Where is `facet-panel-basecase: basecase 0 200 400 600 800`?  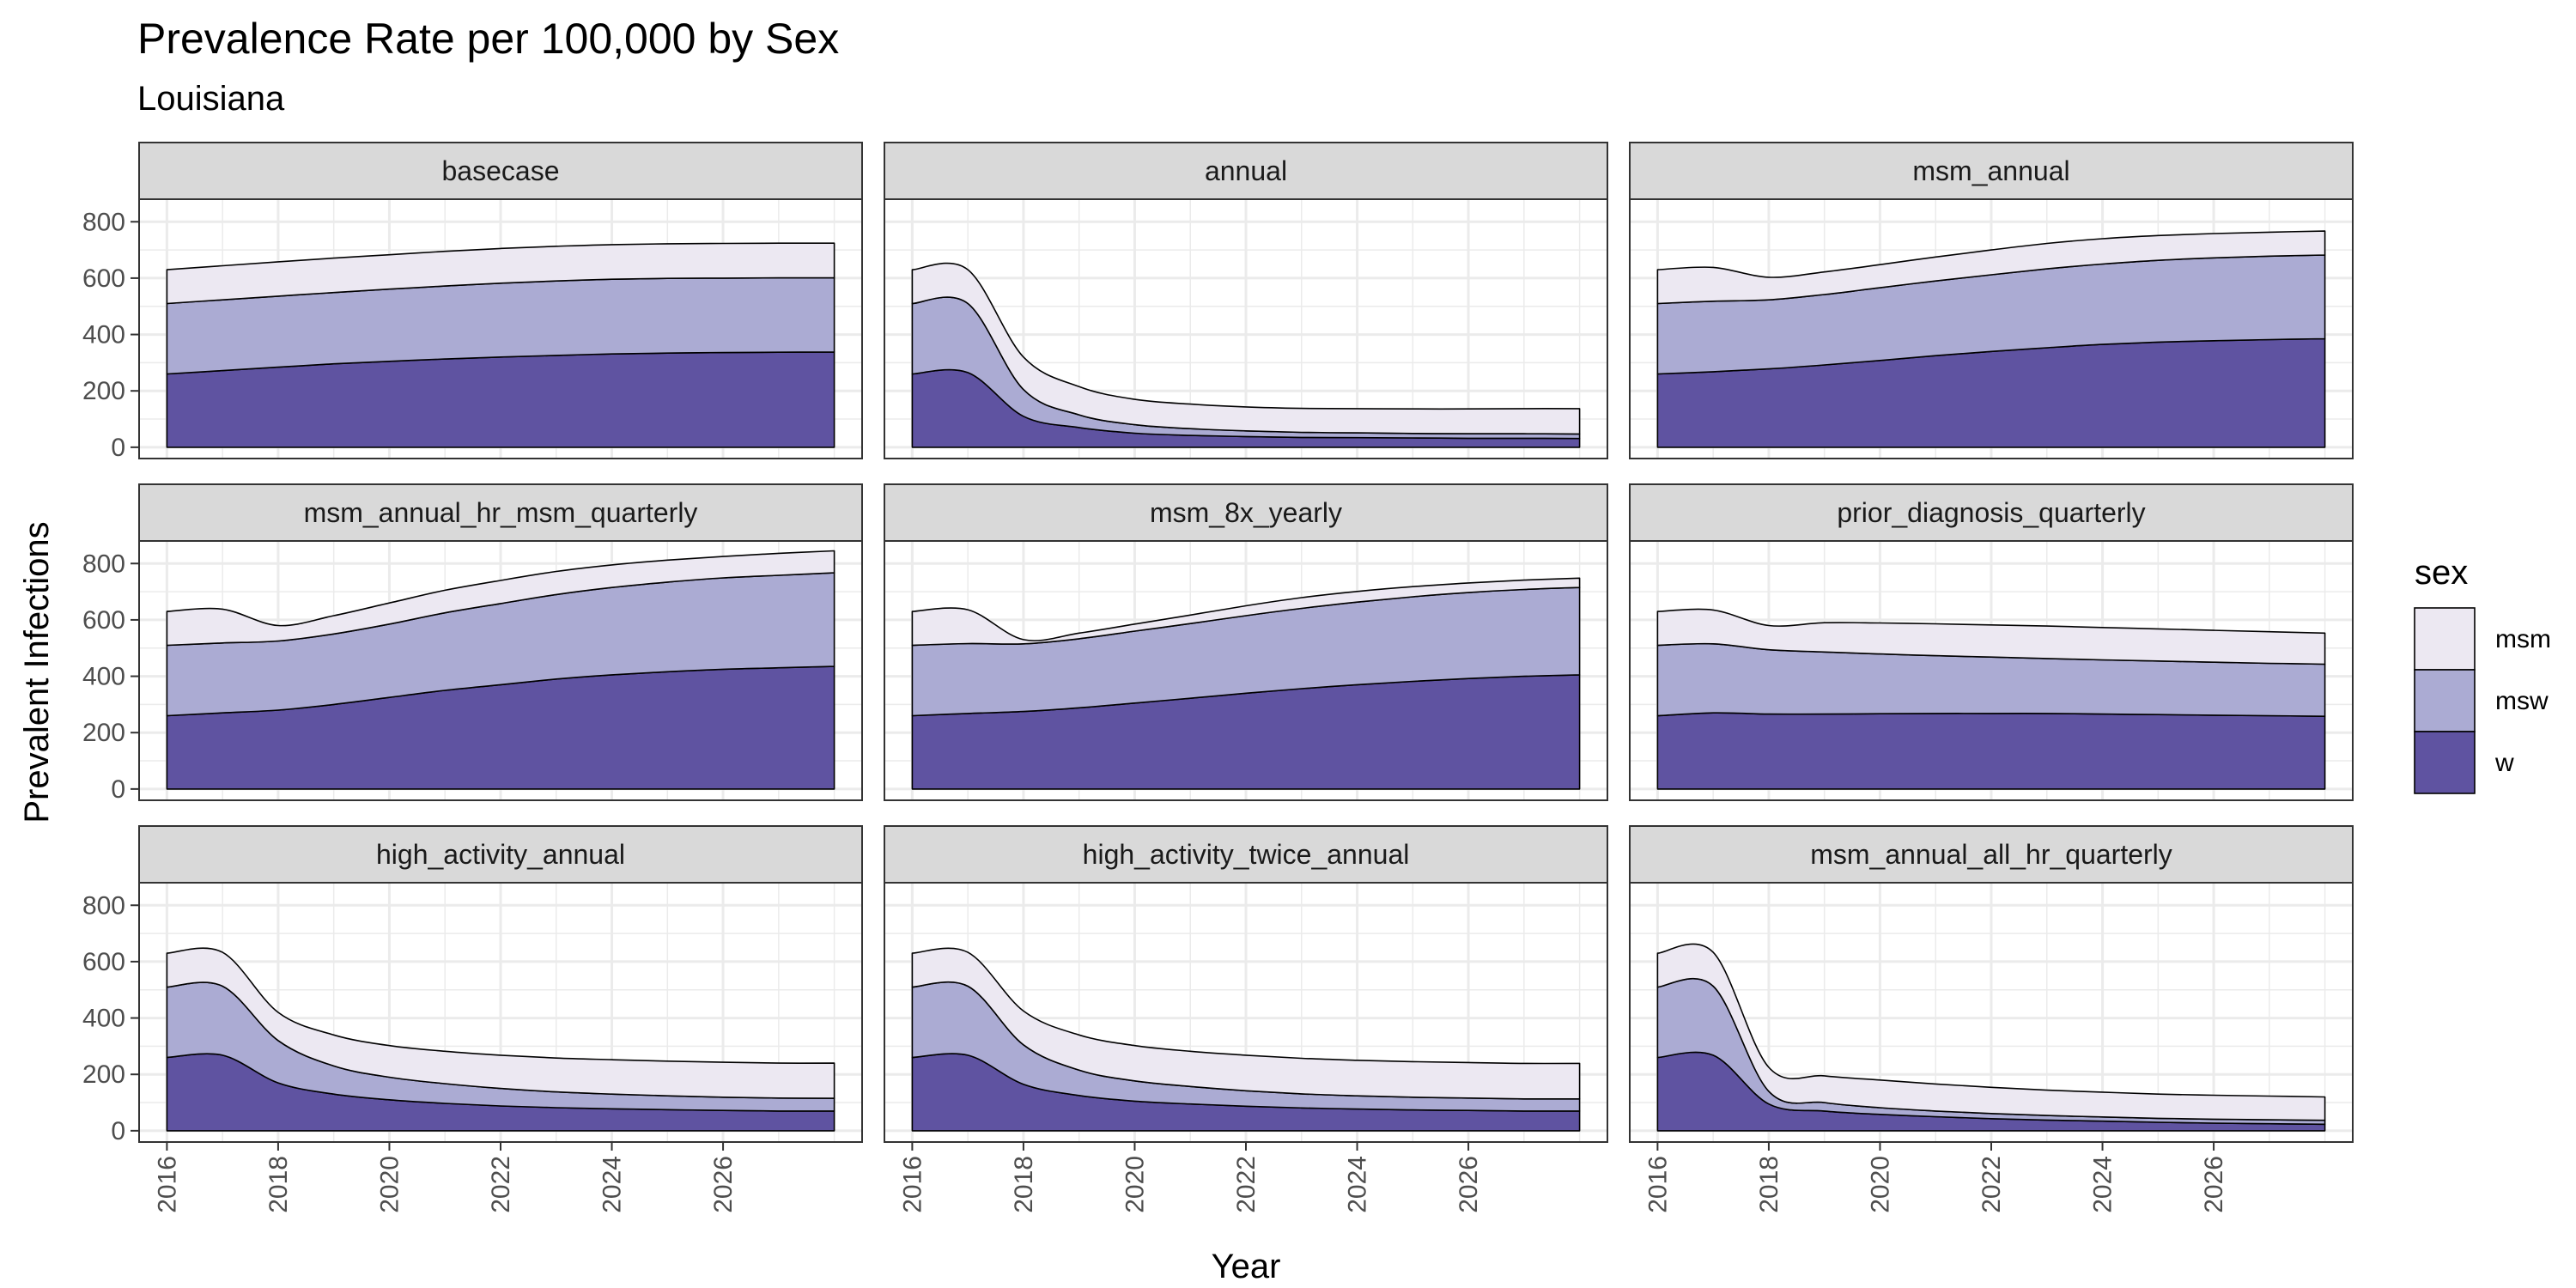
facet-panel-basecase: basecase 0 200 400 600 800 is located at coordinates (472, 302).